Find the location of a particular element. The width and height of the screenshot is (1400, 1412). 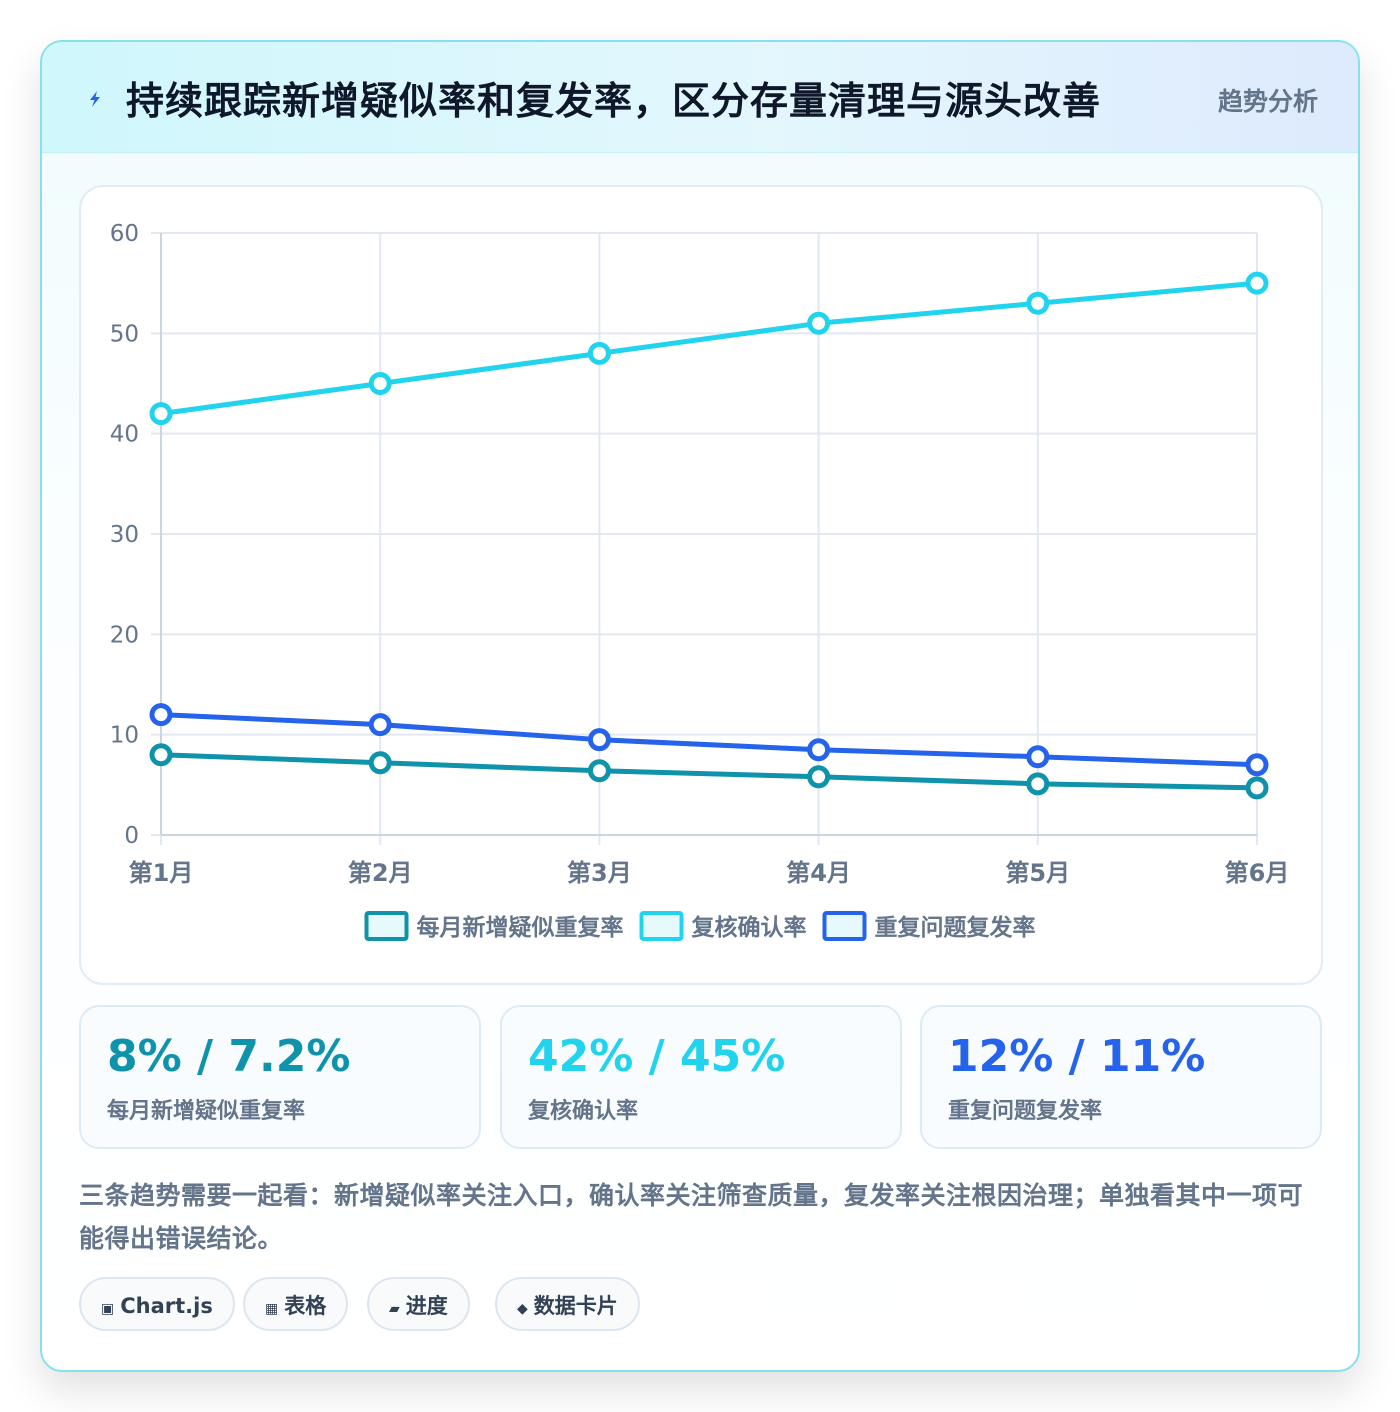

diamond-icon: ◆ is located at coordinates (522, 1309).